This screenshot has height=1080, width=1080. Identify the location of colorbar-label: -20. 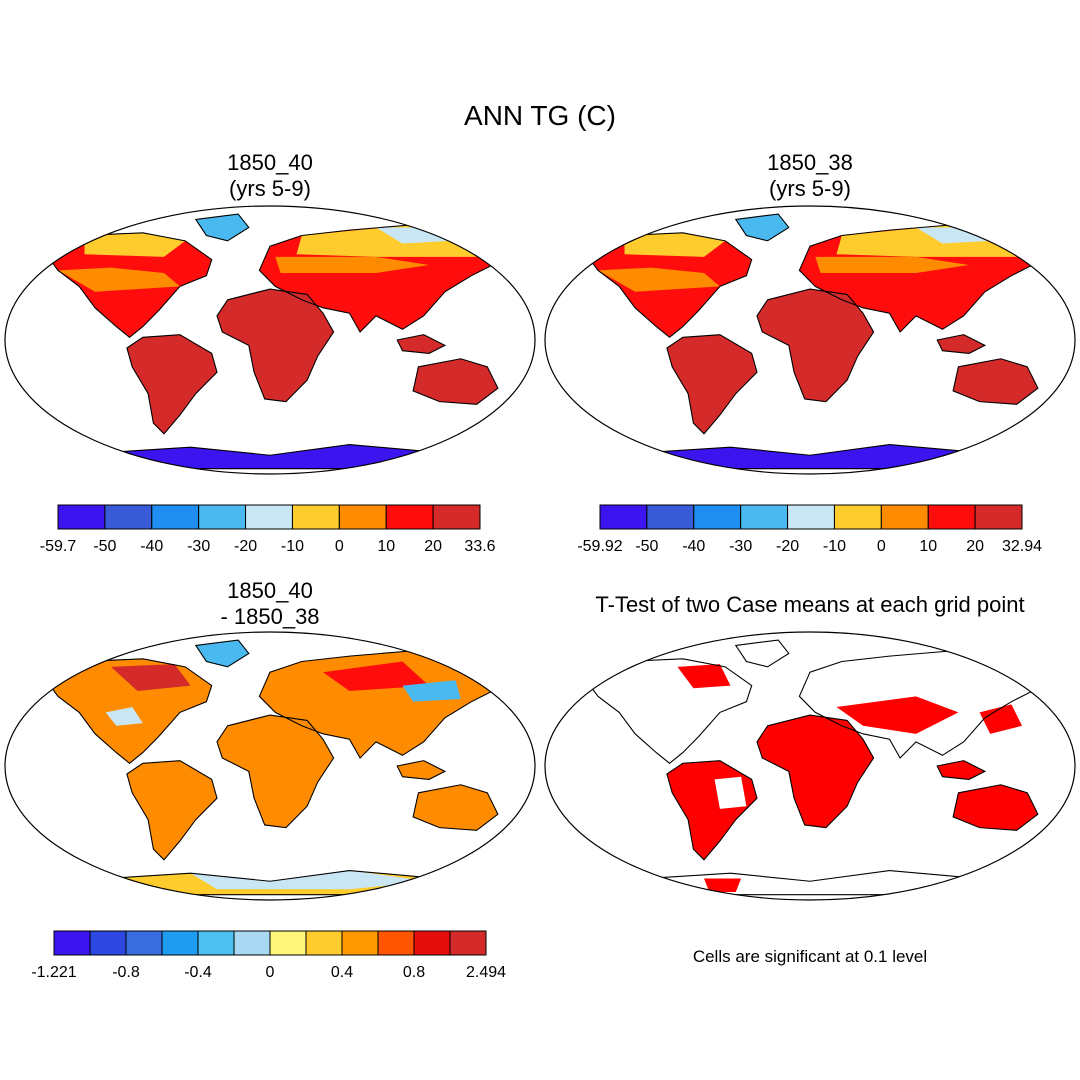
(787, 546).